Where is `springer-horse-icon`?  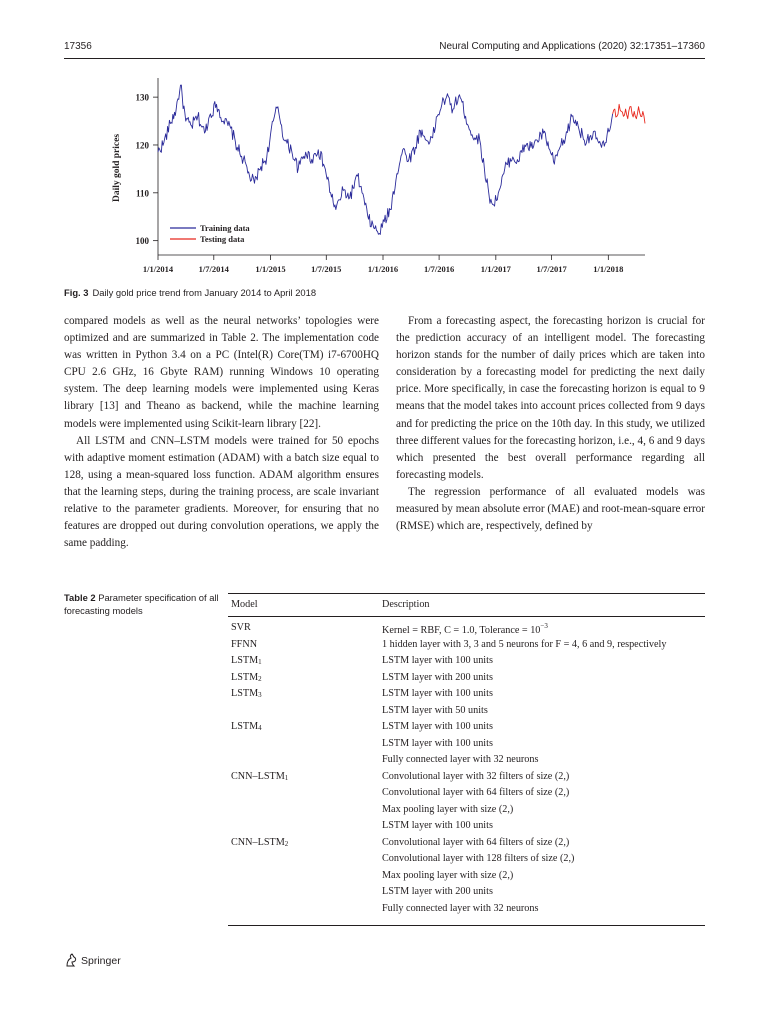
springer-horse-icon is located at coordinates (71, 961).